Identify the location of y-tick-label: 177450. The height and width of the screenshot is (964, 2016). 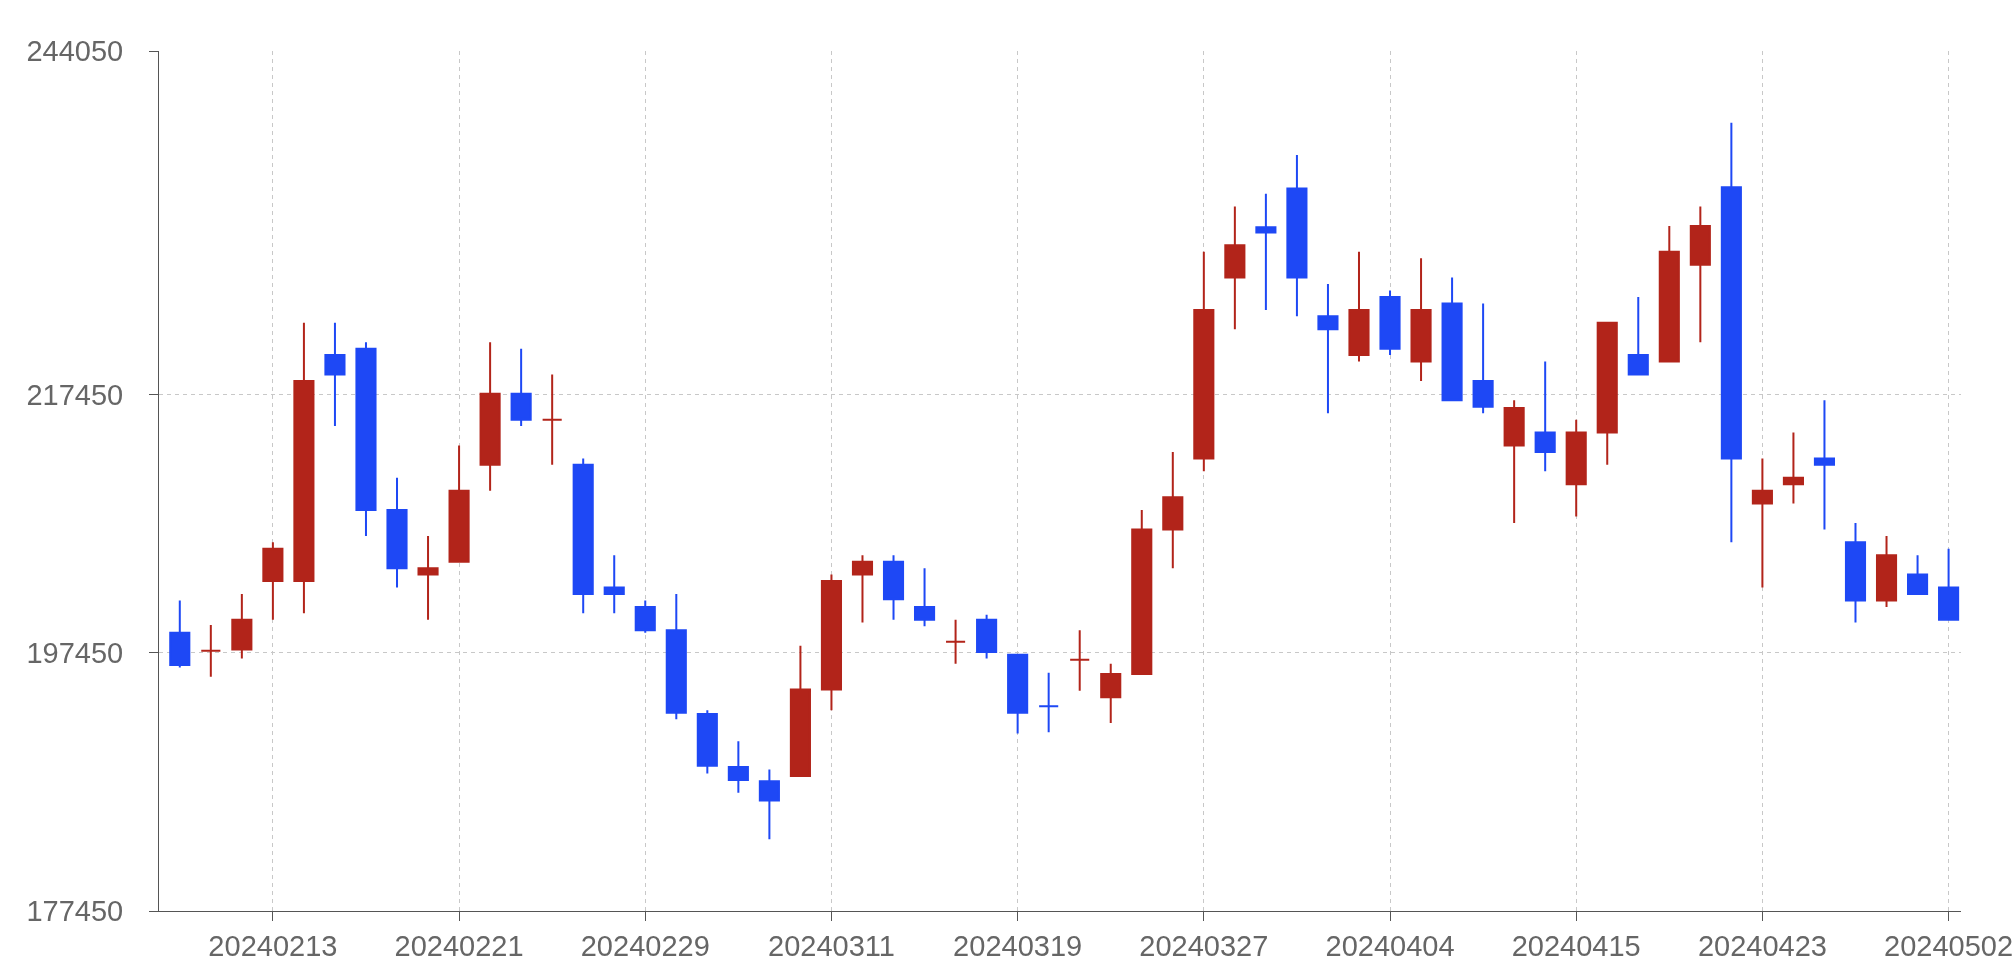
(75, 911).